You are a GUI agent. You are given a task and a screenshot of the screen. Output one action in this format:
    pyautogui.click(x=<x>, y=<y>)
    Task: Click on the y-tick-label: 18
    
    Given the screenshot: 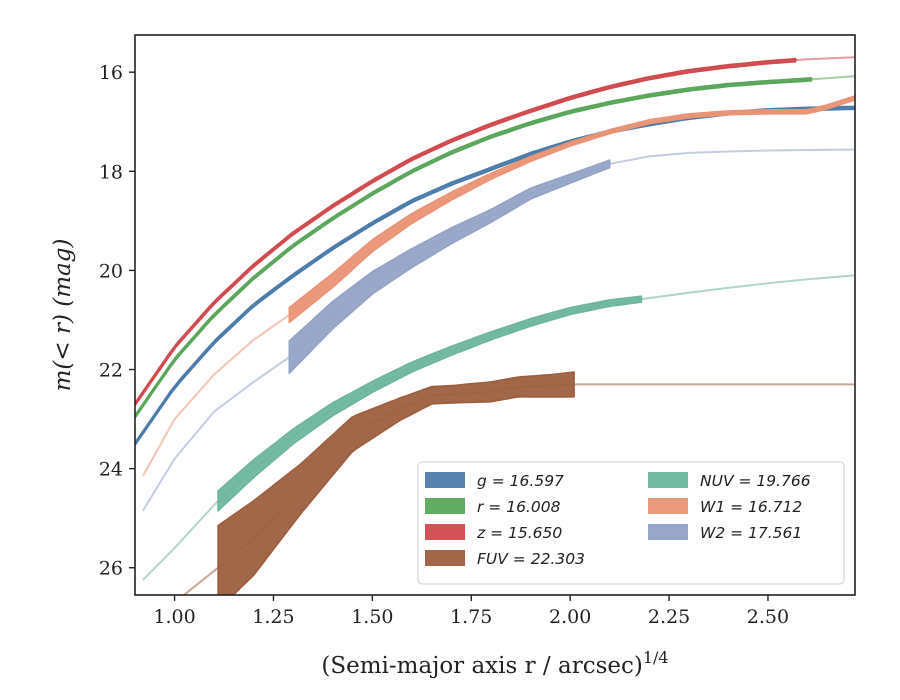 What is the action you would take?
    pyautogui.click(x=111, y=172)
    